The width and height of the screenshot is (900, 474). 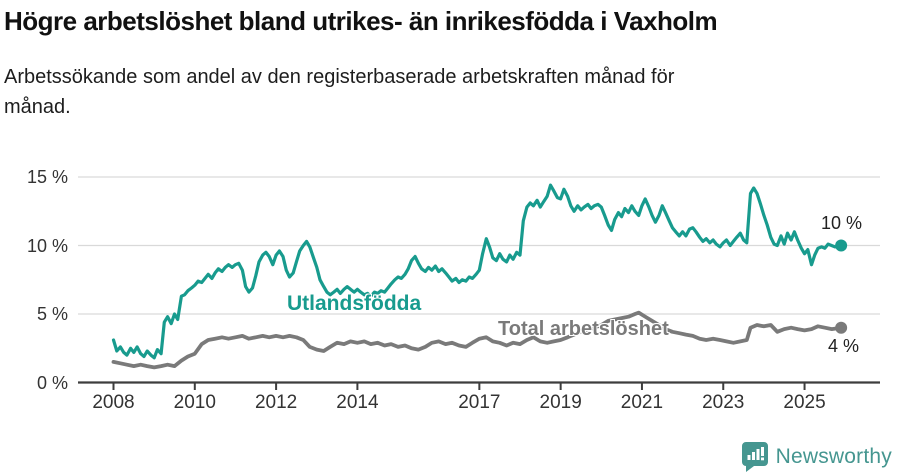 What do you see at coordinates (113, 402) in the screenshot?
I see `x-tick-label: 2008` at bounding box center [113, 402].